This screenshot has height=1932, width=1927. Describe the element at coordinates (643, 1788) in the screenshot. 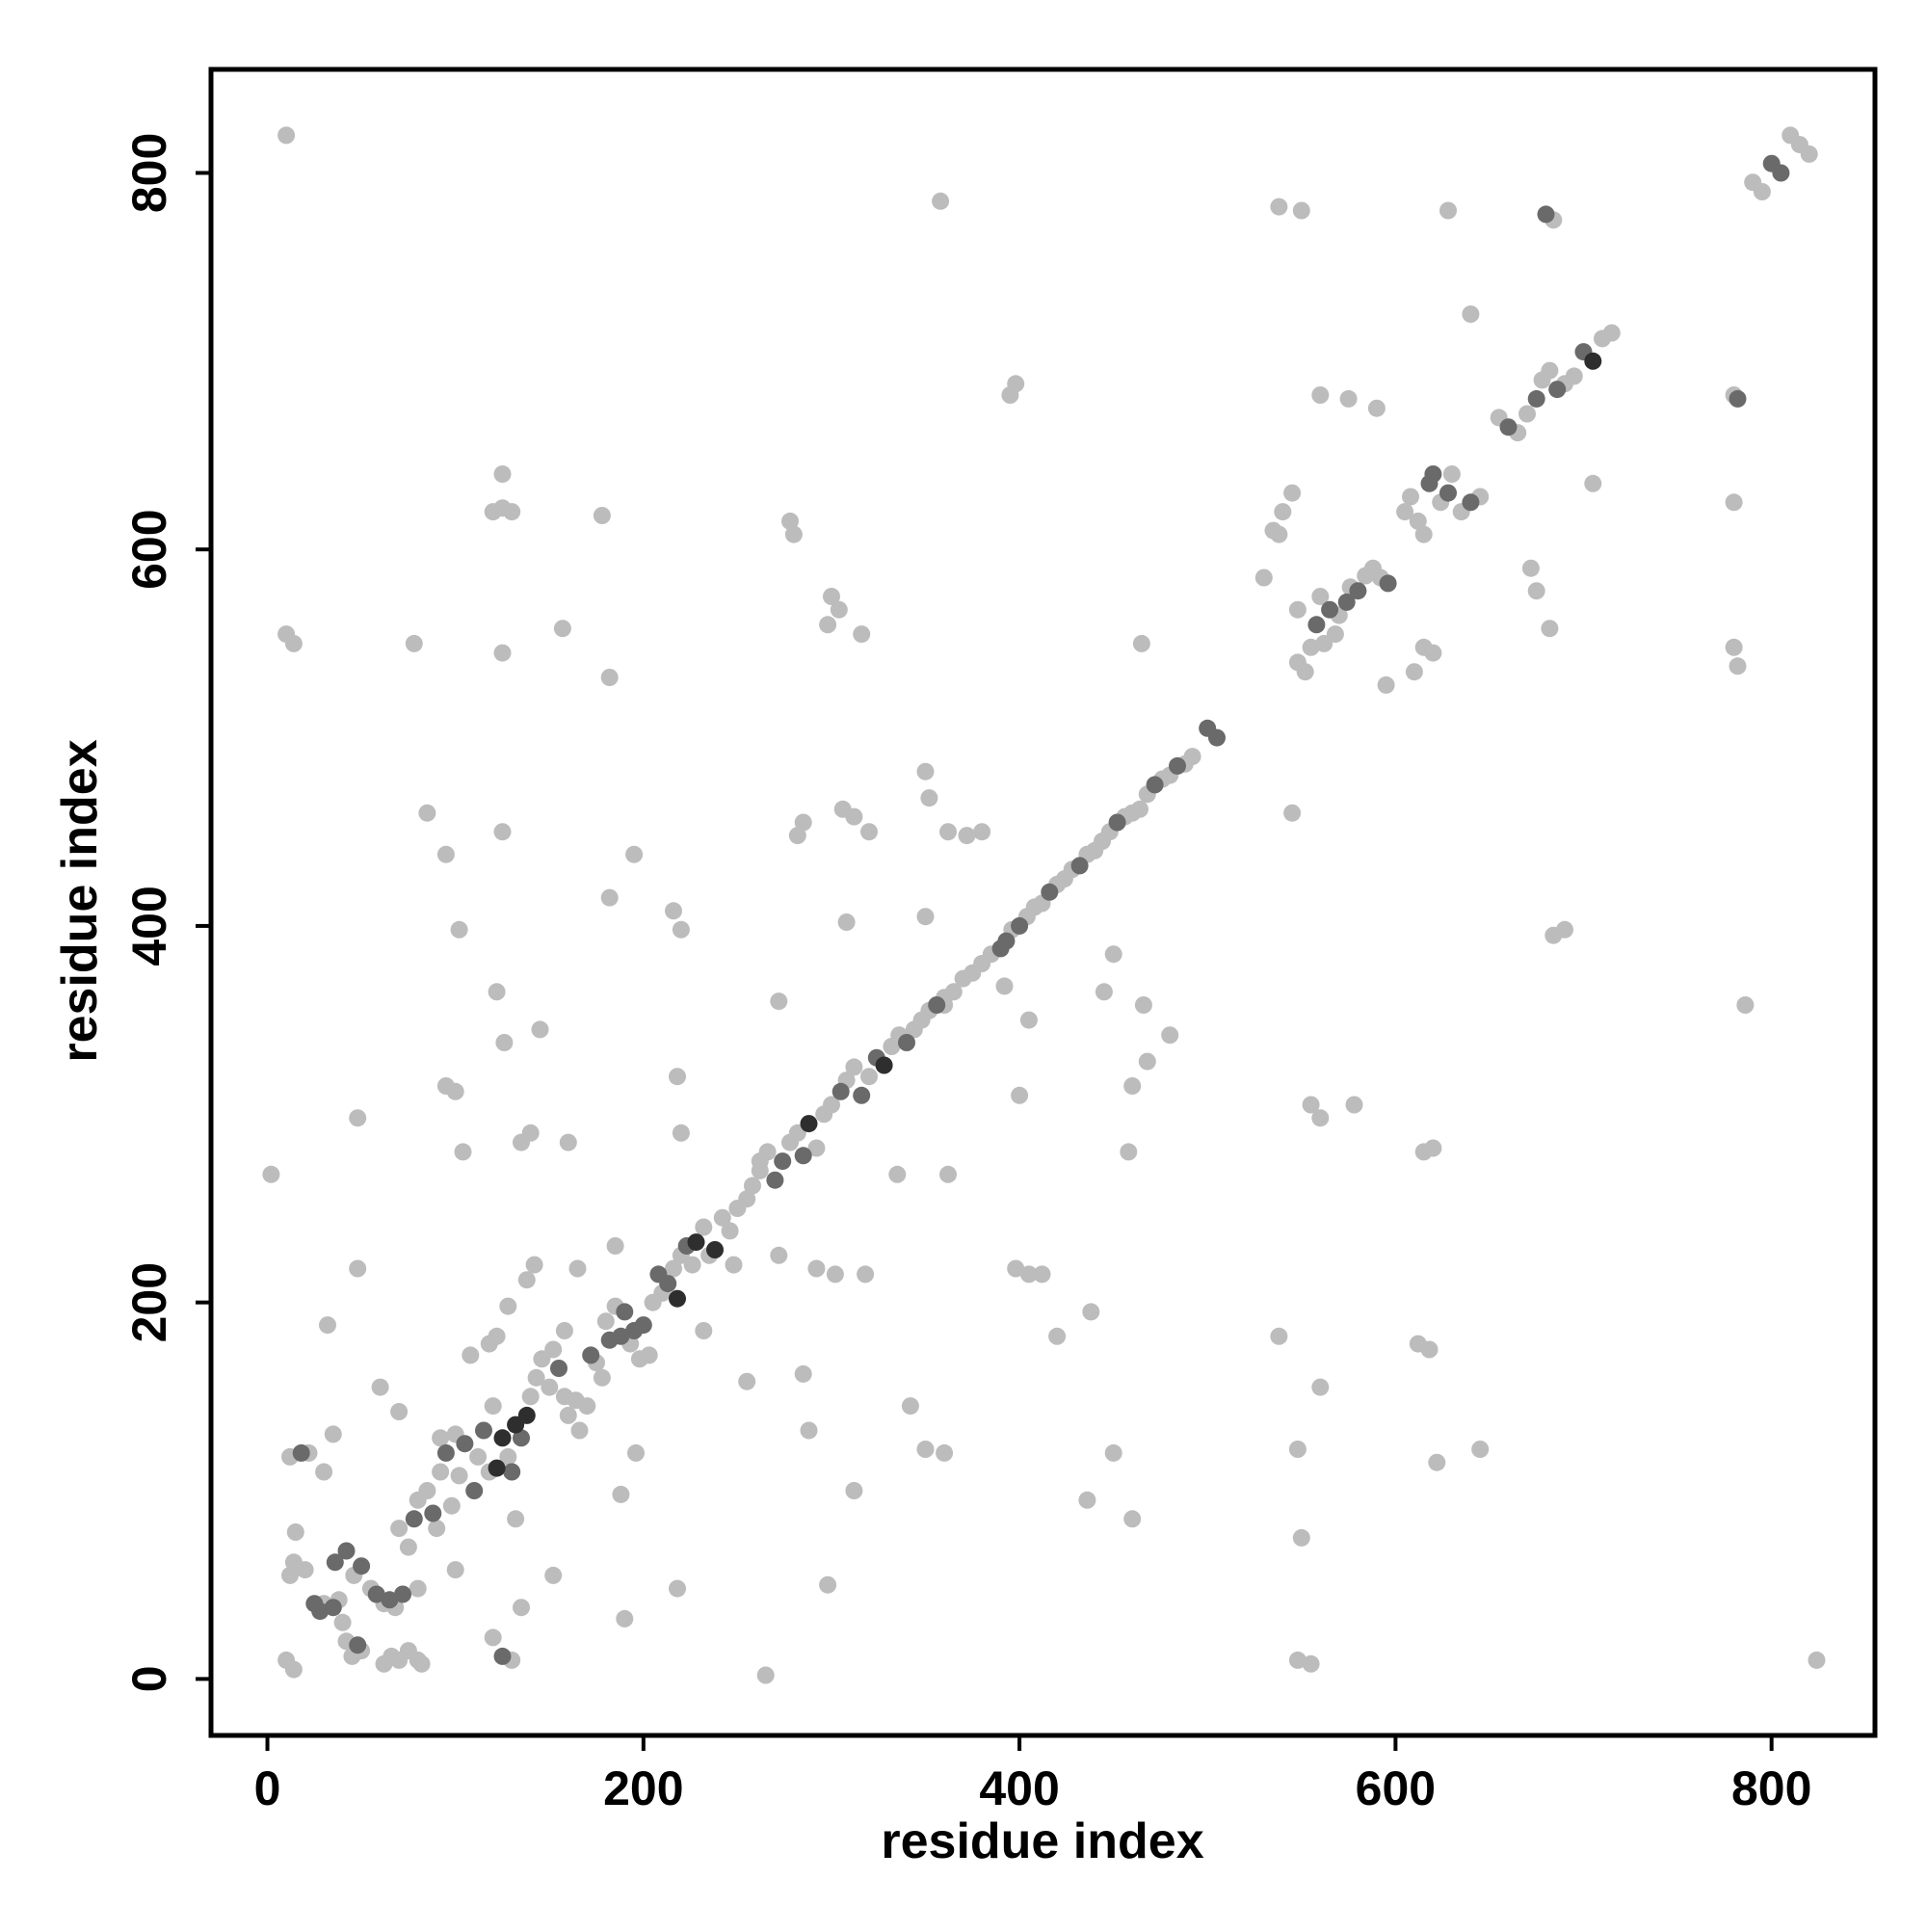

I see `x-tick-label: 200` at that location.